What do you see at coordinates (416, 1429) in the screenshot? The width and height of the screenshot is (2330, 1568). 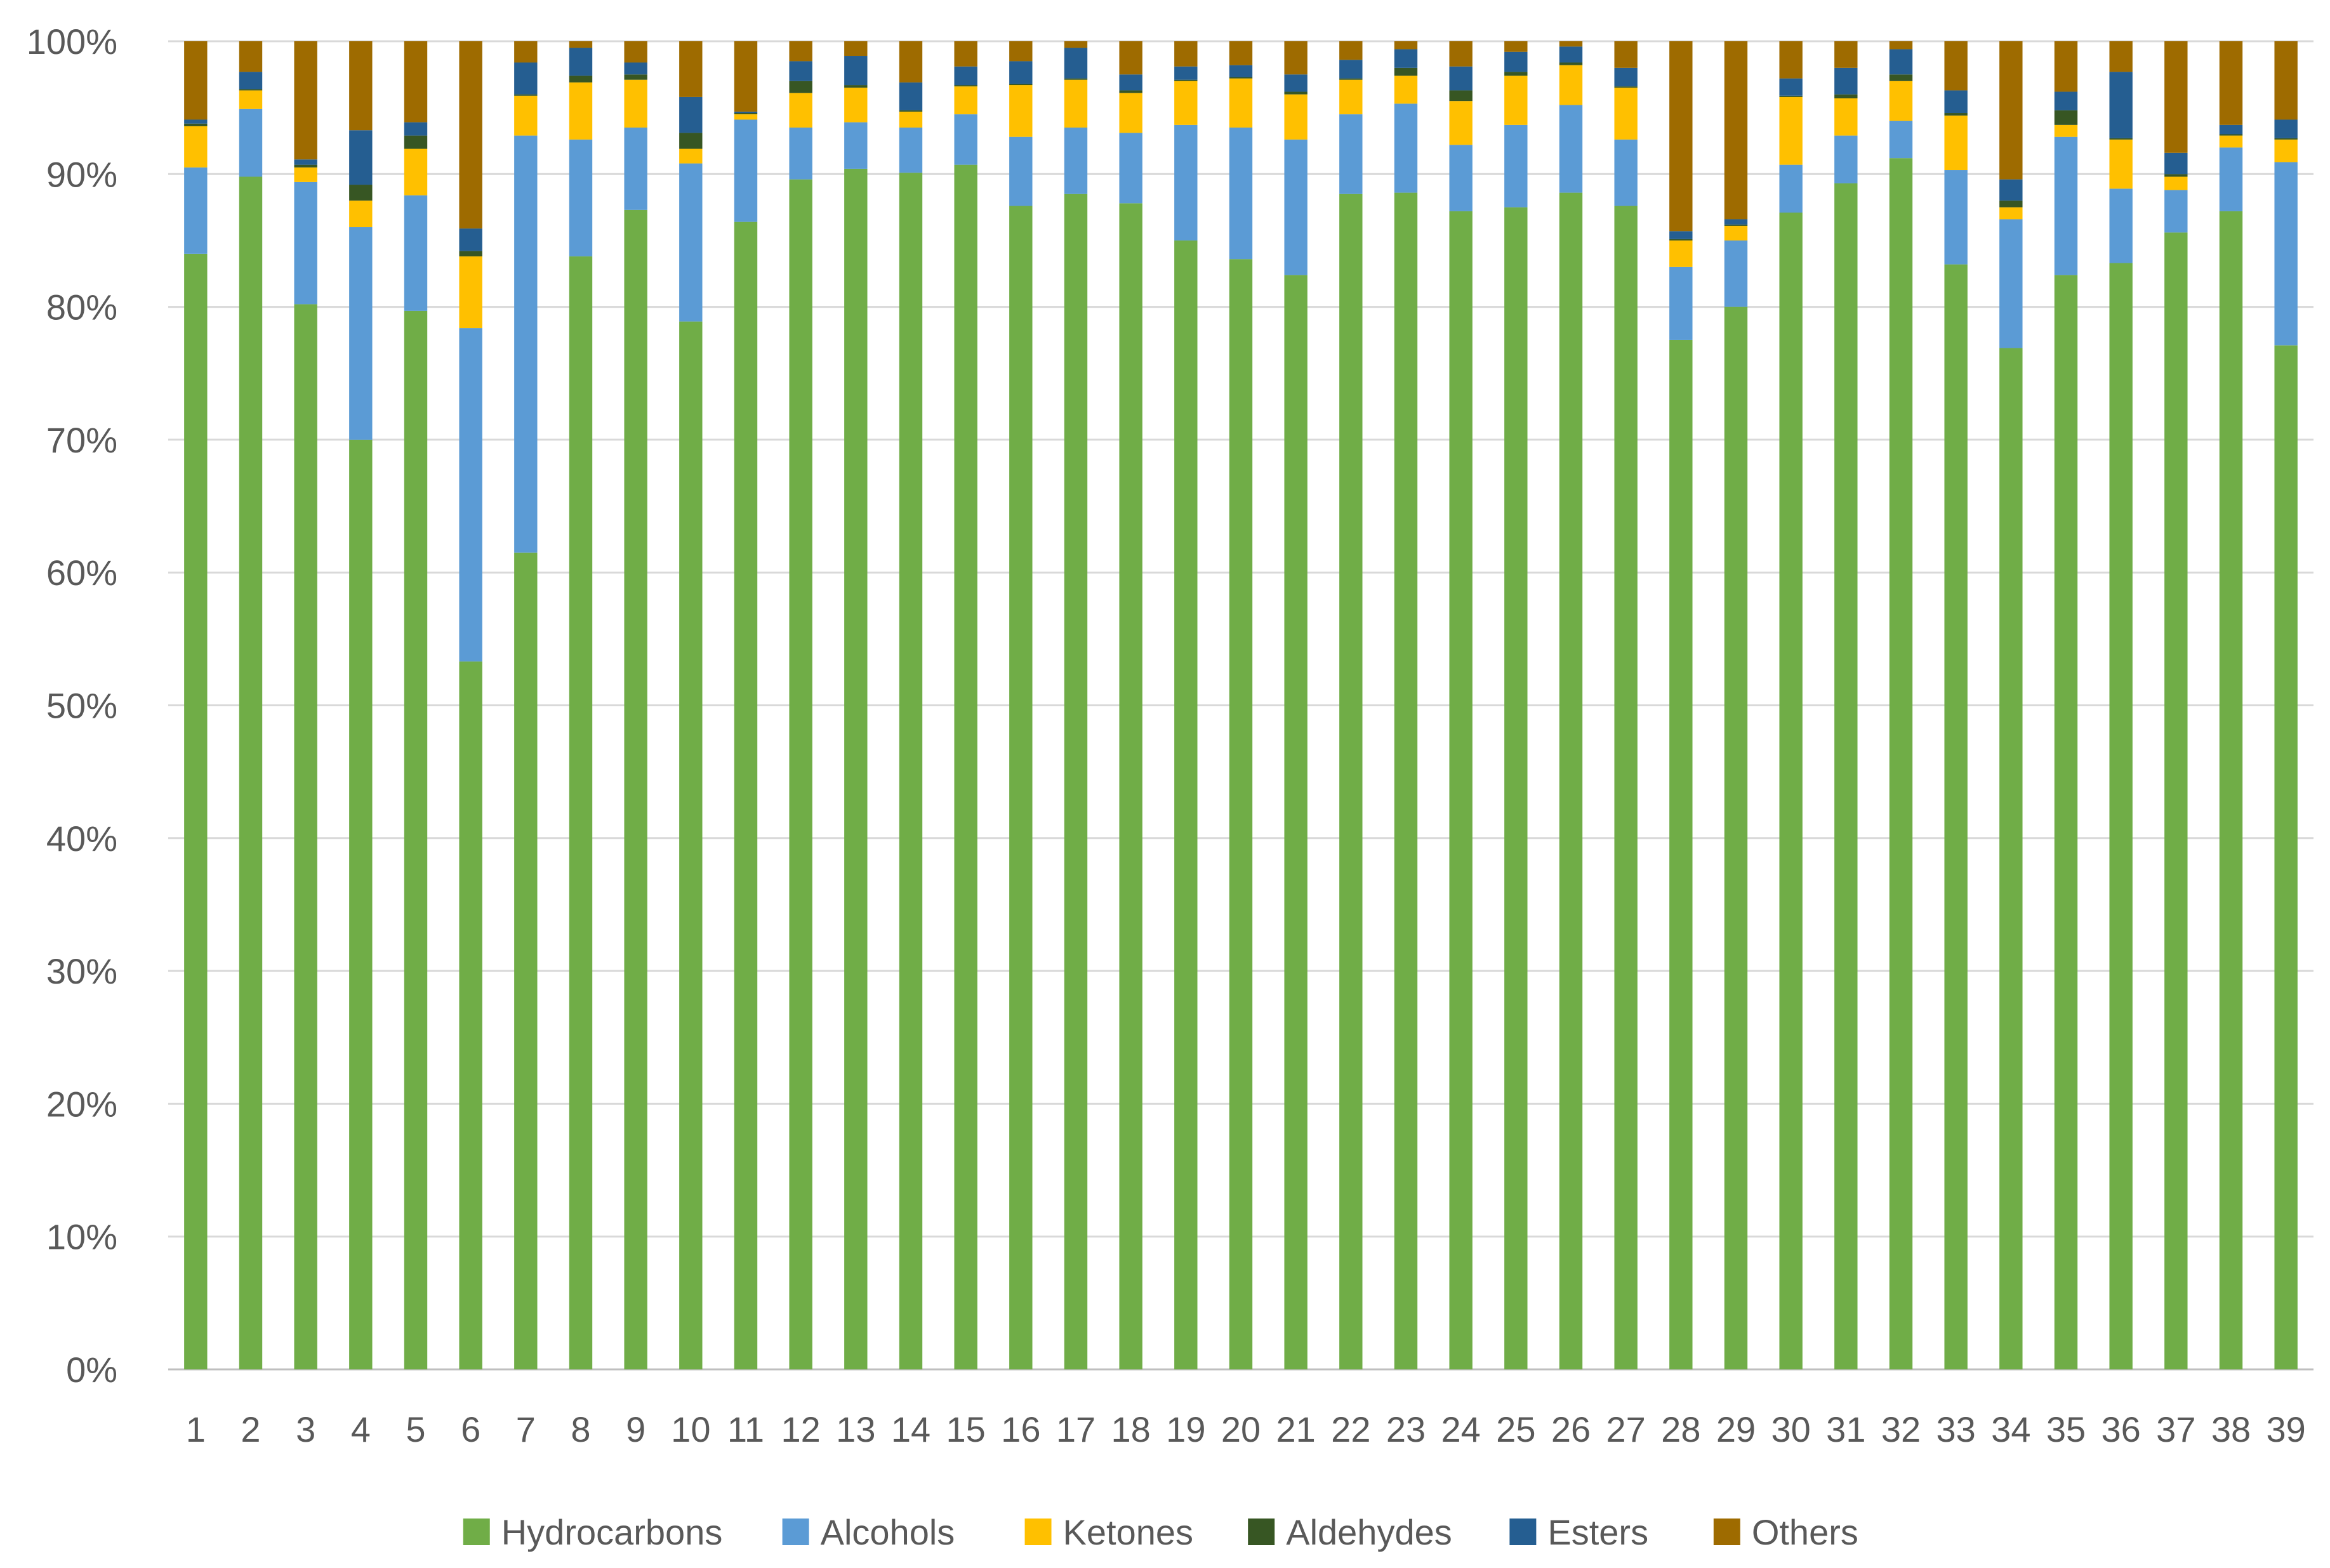 I see `x-tick-label: 5` at bounding box center [416, 1429].